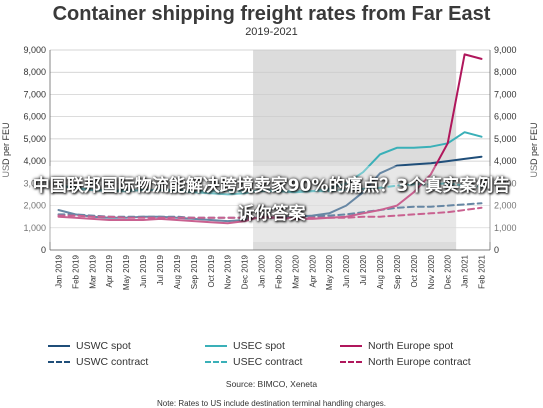 The image size is (543, 408). Describe the element at coordinates (448, 271) in the screenshot. I see `x-tick-label: Dec 2020` at that location.